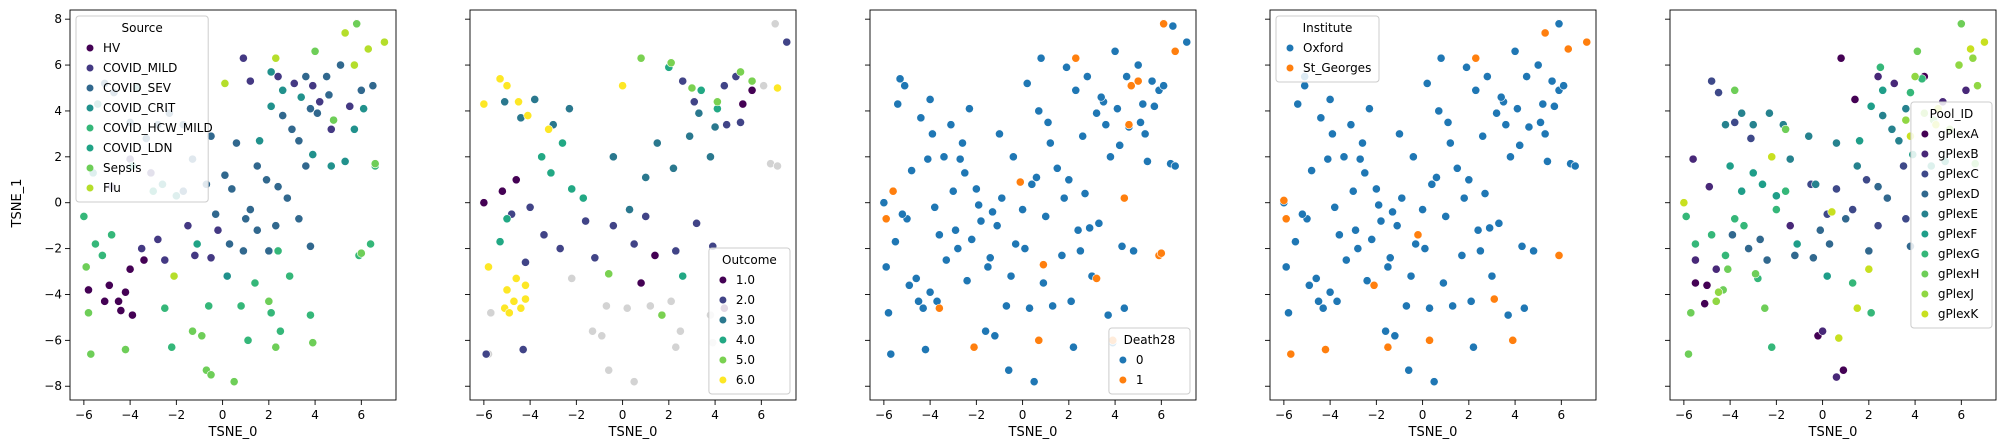 The height and width of the screenshot is (448, 2007). I want to click on x-tick-label: −6, so click(1684, 415).